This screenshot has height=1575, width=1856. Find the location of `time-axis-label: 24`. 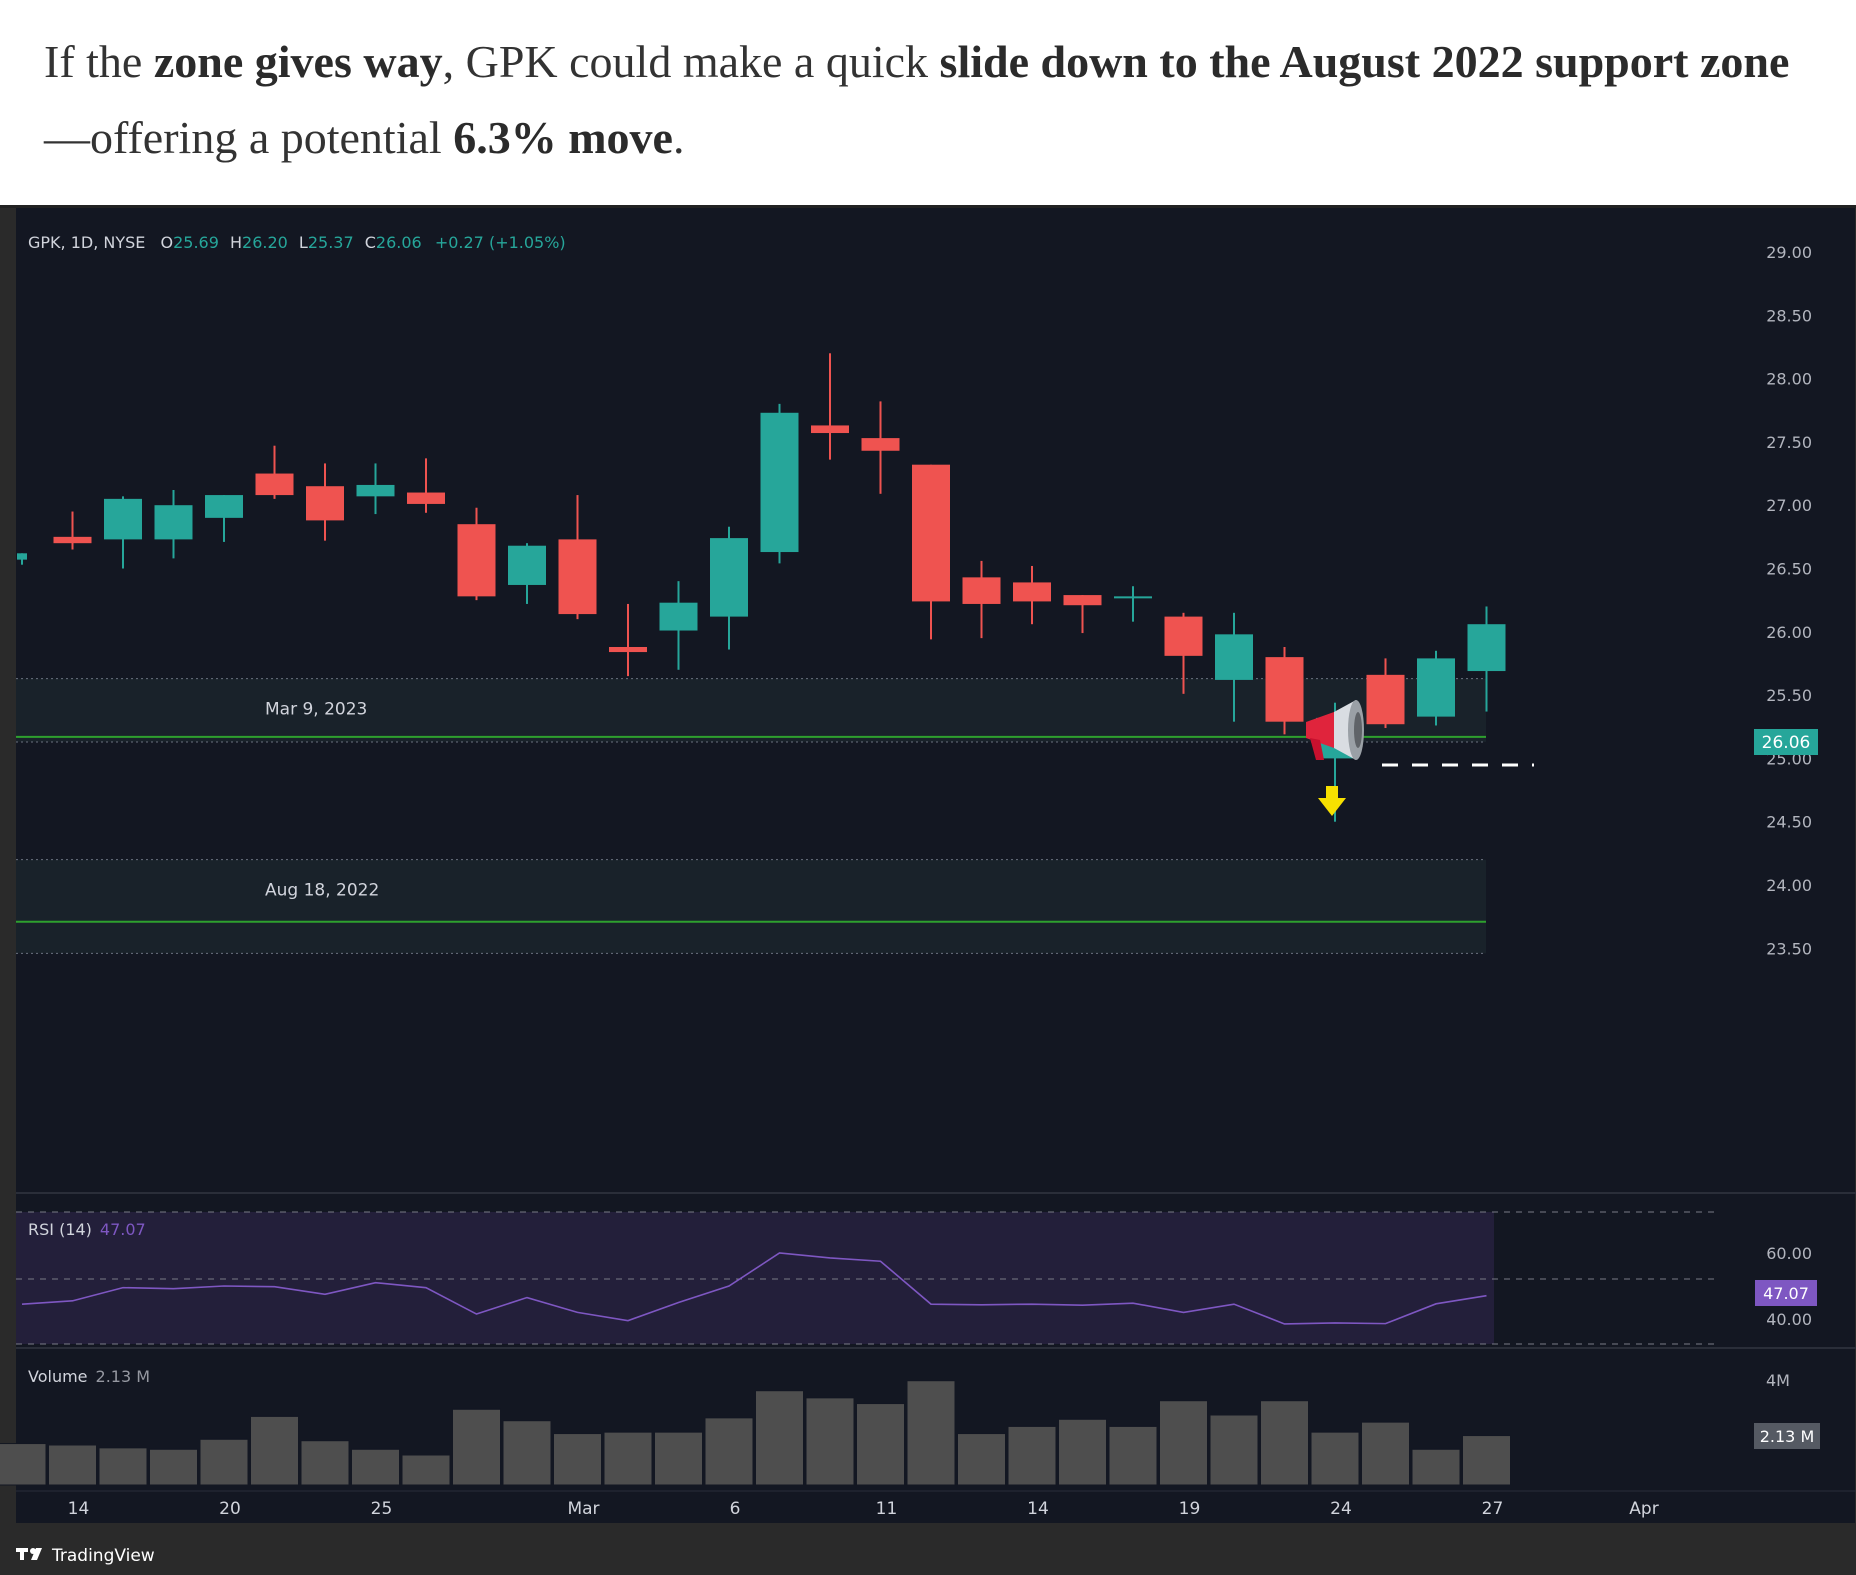

time-axis-label: 24 is located at coordinates (1341, 1509).